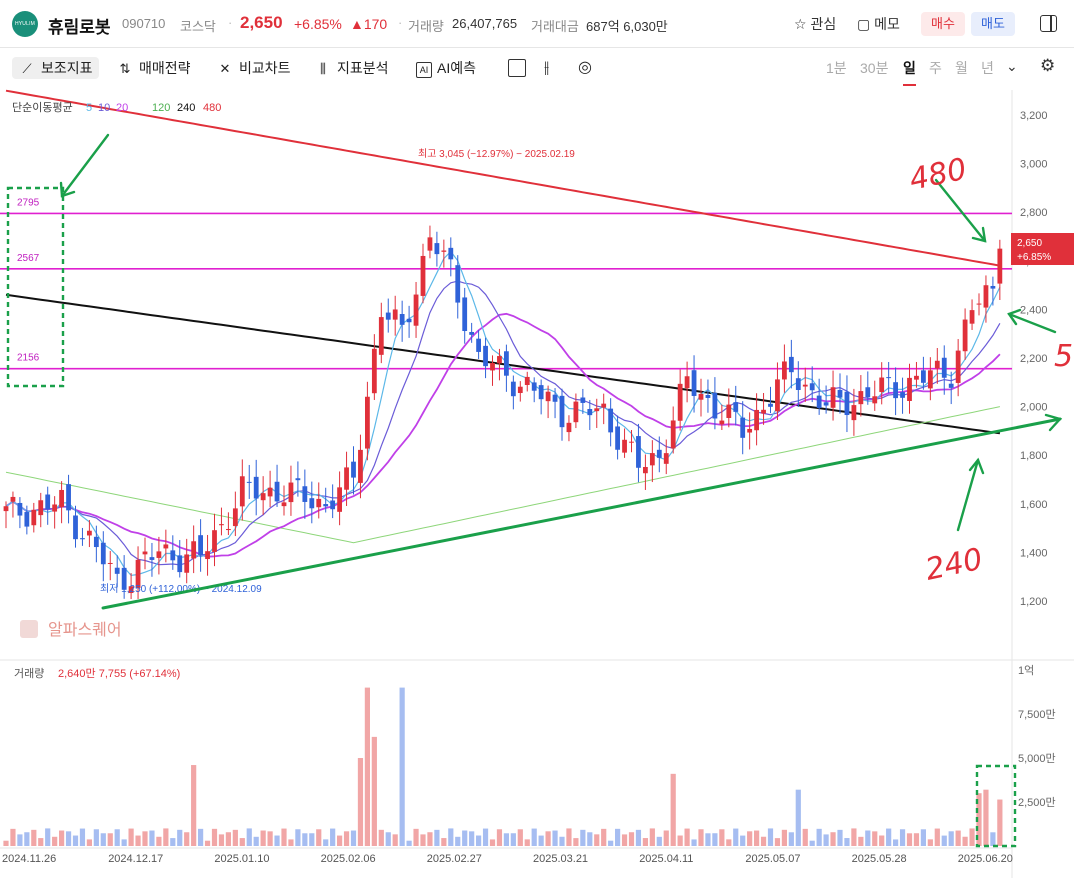  What do you see at coordinates (909, 72) in the screenshot?
I see `timeframe-day: 일` at bounding box center [909, 72].